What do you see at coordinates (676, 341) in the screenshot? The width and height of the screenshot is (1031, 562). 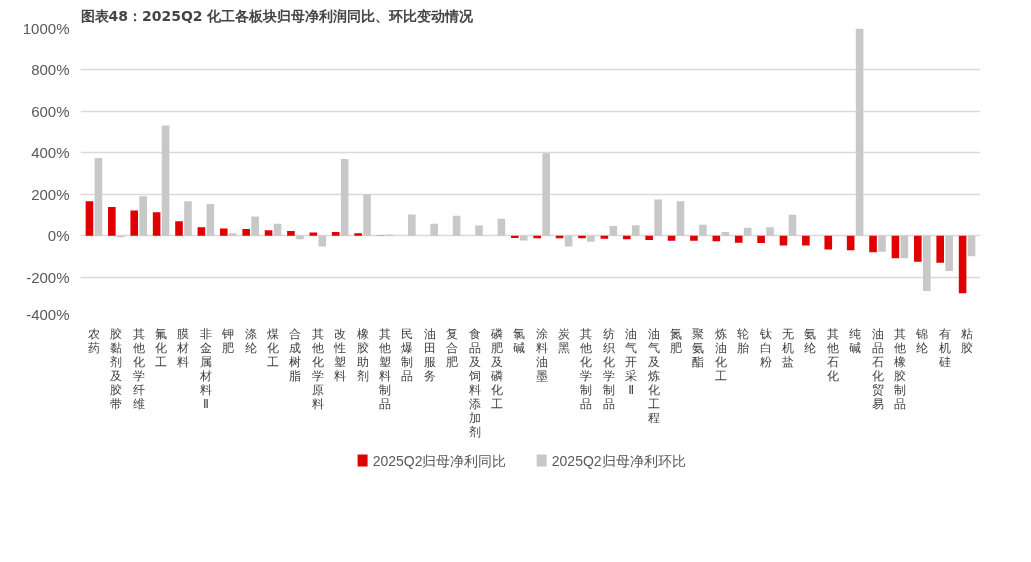 I see `x-tick-label: 氮肥` at bounding box center [676, 341].